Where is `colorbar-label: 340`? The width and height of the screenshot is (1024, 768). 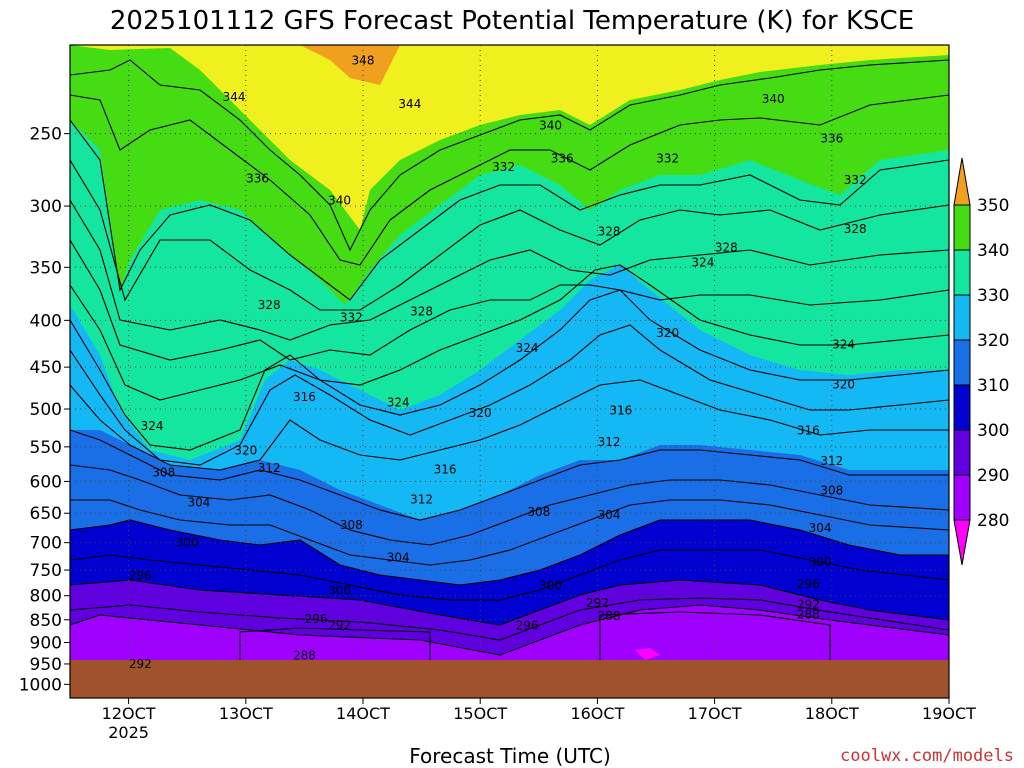
colorbar-label: 340 is located at coordinates (993, 251).